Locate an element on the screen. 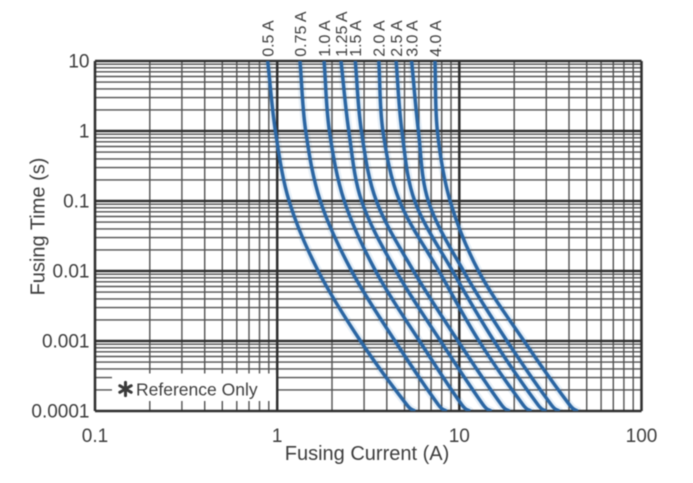 The height and width of the screenshot is (483, 693). svg-text: 3.0 A is located at coordinates (412, 38).